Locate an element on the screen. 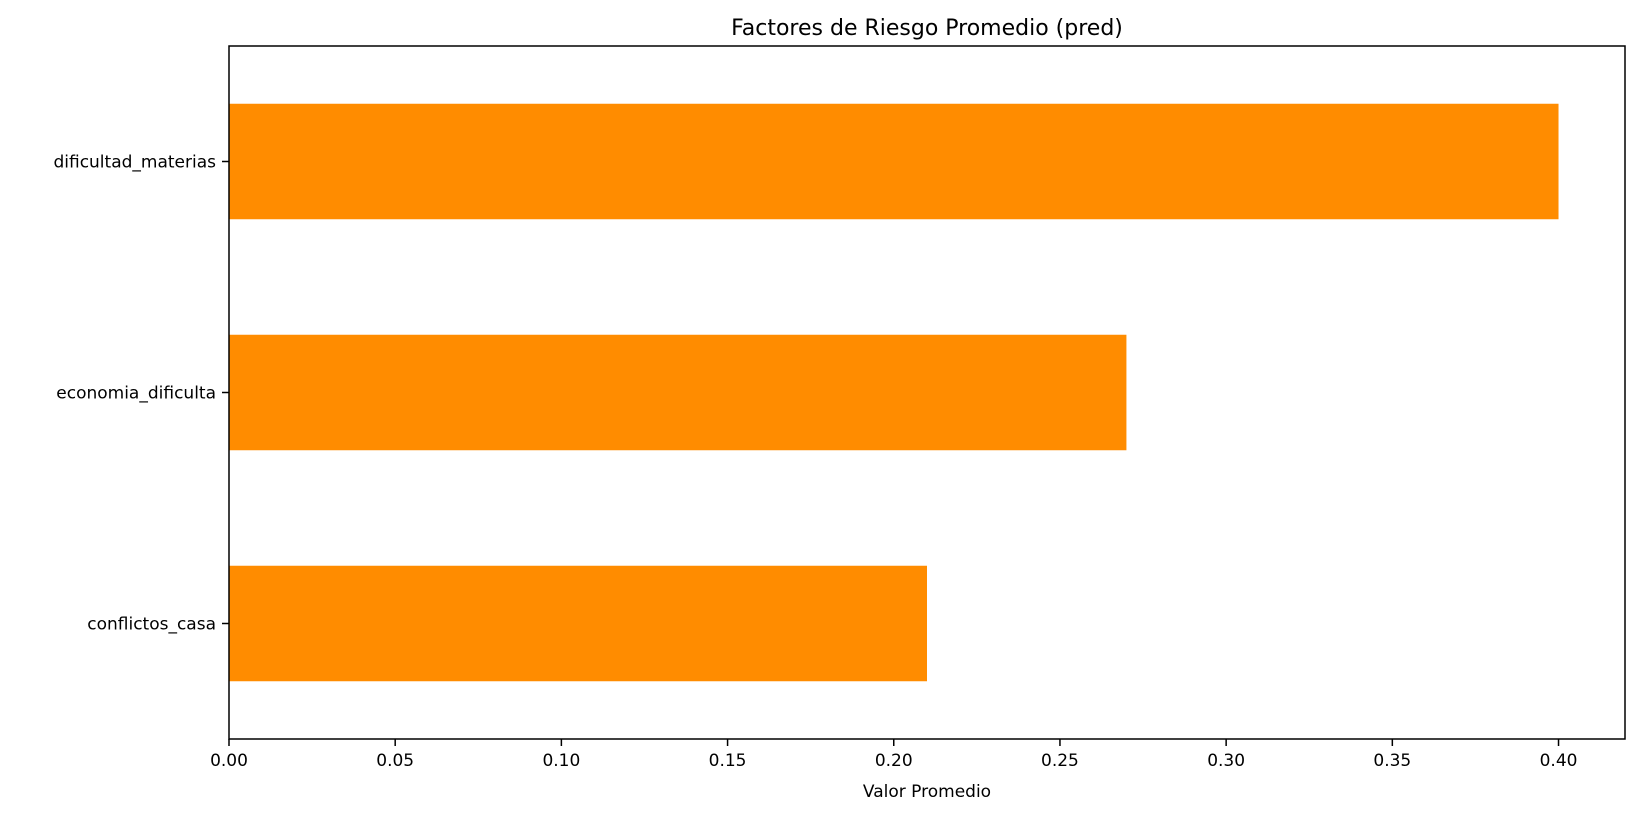 The image size is (1639, 817). bar-economia-dificulta is located at coordinates (678, 392).